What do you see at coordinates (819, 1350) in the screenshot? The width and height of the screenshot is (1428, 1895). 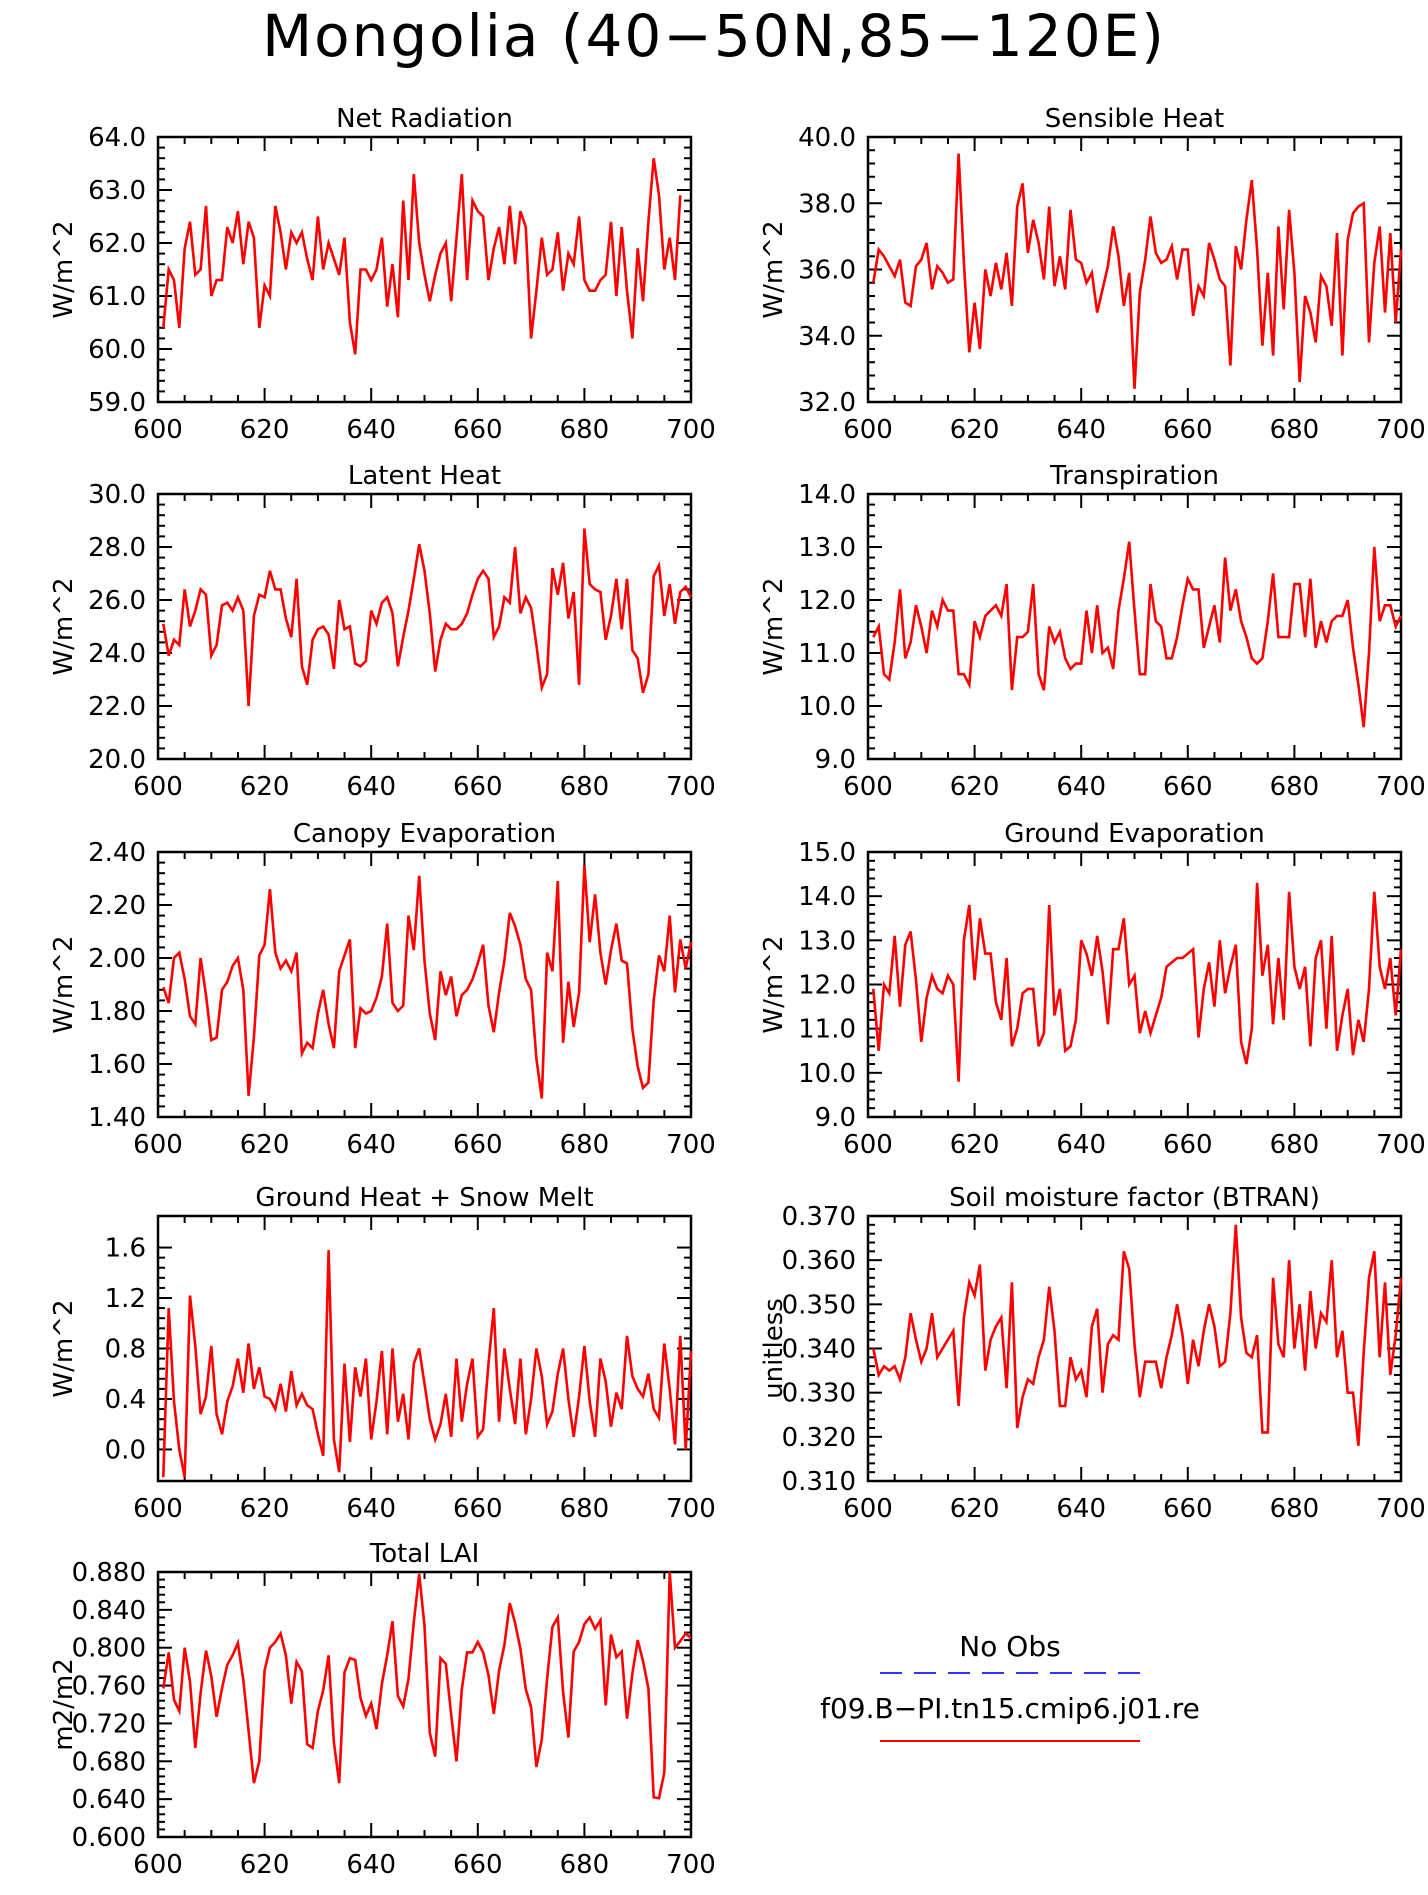 I see `y-tick-label: 0.340` at bounding box center [819, 1350].